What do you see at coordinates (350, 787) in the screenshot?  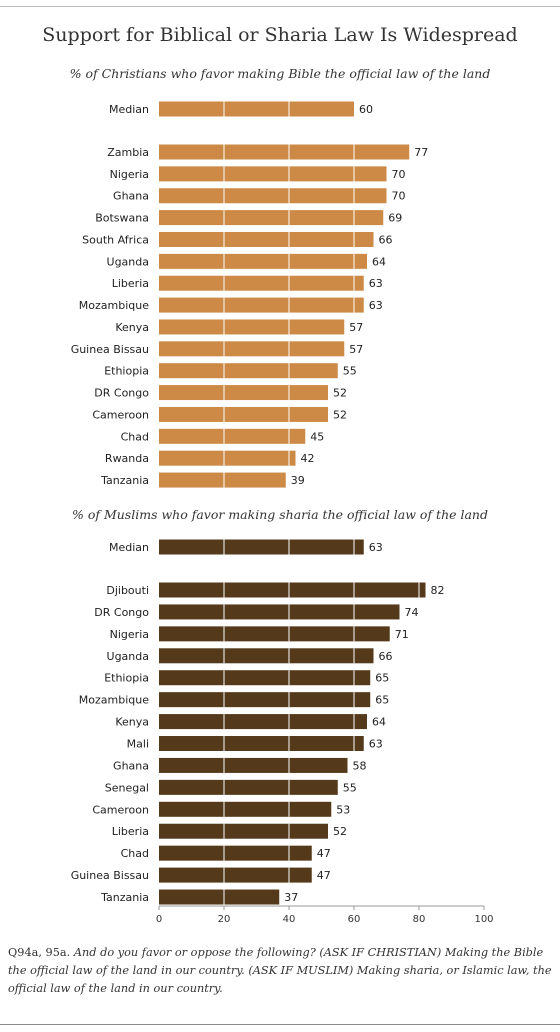 I see `muslim-data-label: 55` at bounding box center [350, 787].